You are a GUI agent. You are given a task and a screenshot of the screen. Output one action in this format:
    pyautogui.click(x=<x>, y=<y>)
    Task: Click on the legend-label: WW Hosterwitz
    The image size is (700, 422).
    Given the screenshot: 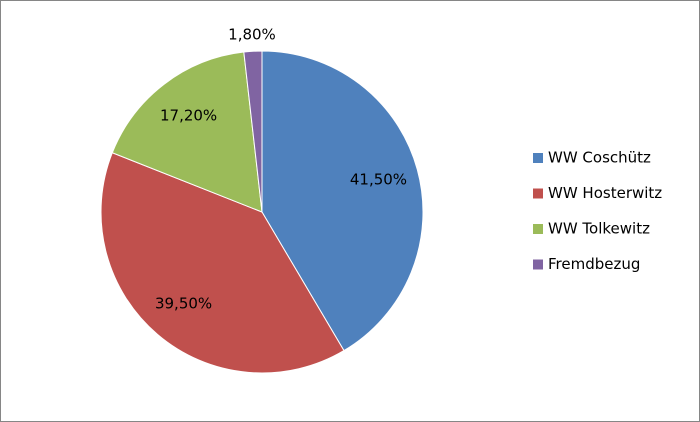 What is the action you would take?
    pyautogui.click(x=605, y=193)
    